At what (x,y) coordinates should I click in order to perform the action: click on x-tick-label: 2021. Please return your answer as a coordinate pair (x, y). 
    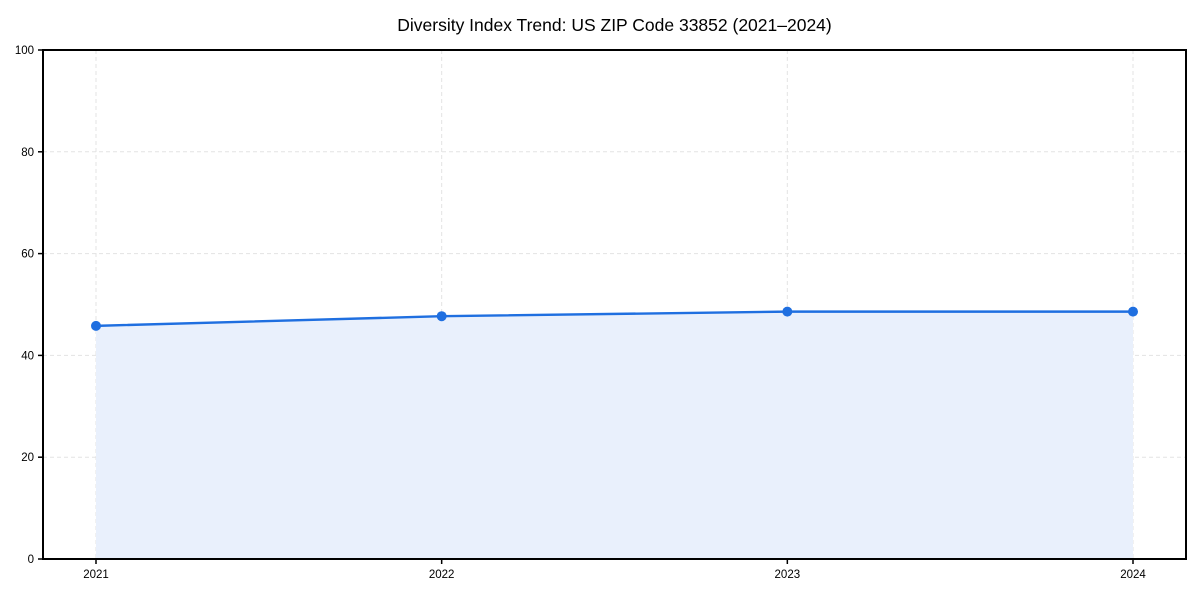
    Looking at the image, I should click on (96, 575).